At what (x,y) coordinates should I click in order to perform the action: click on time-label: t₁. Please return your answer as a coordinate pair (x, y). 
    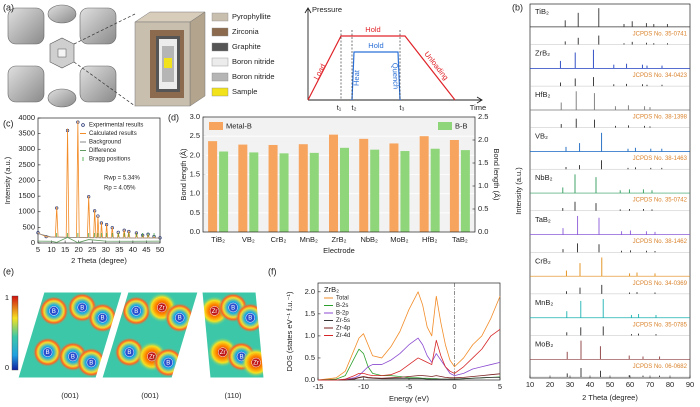
    Looking at the image, I should click on (339, 107).